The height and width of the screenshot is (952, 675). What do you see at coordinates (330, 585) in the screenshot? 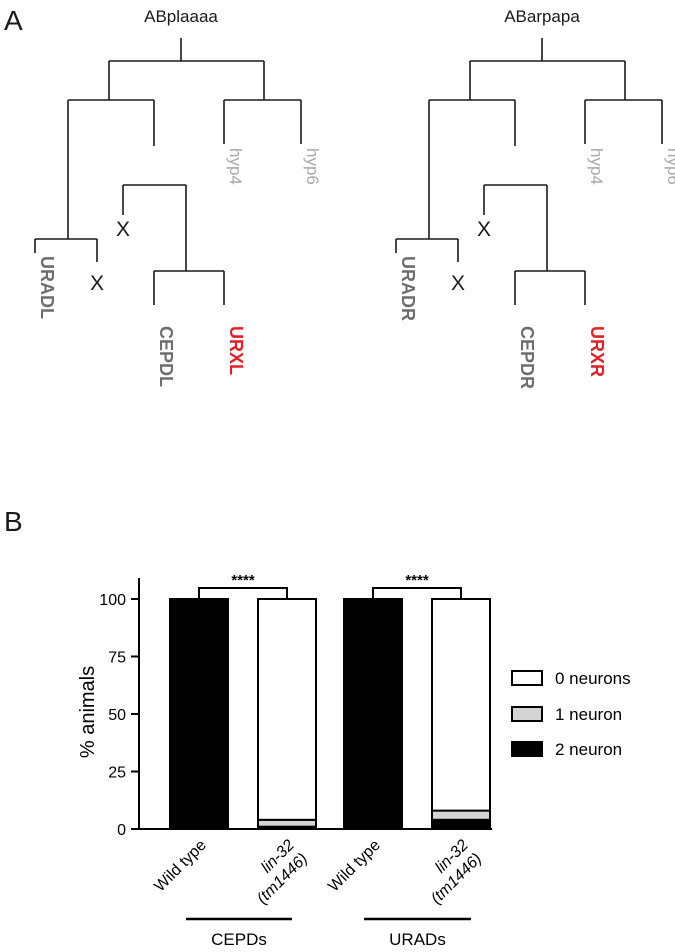
I see `significance-brackets: **** ****` at bounding box center [330, 585].